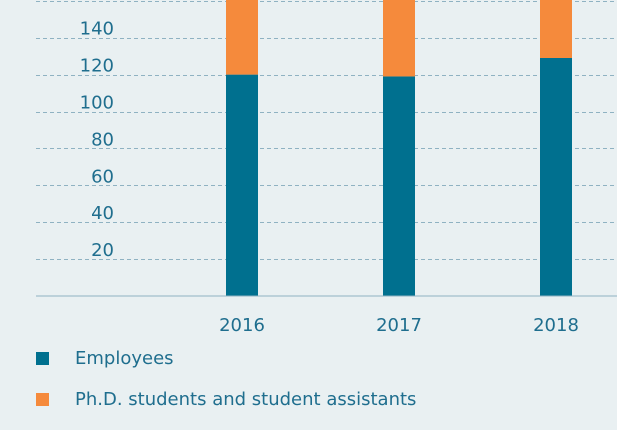  I want to click on bar-2016-employees, so click(242, 185).